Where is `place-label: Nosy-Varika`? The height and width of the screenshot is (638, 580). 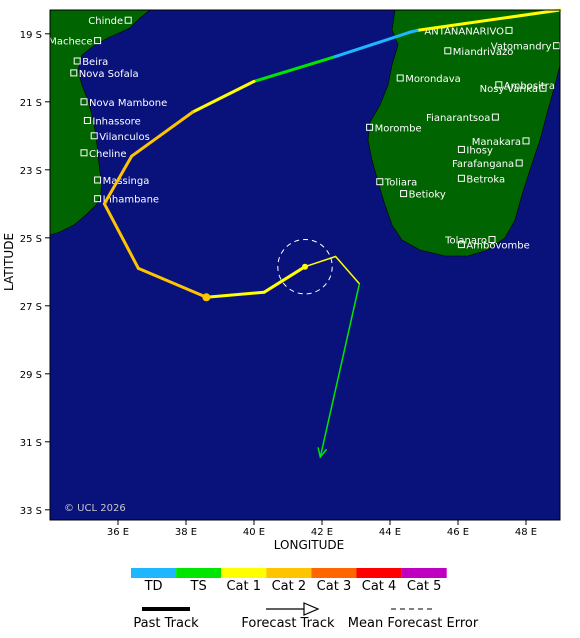
place-label: Nosy-Varika is located at coordinates (509, 89).